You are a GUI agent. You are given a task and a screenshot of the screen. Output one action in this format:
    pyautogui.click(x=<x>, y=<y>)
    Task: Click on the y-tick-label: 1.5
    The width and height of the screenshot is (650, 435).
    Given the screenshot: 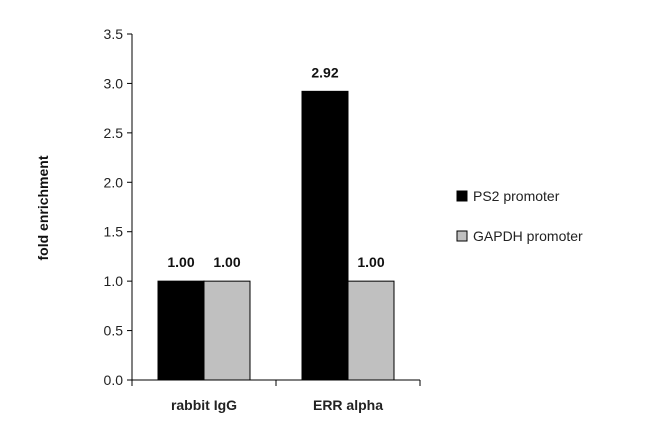 What is the action you would take?
    pyautogui.click(x=114, y=232)
    